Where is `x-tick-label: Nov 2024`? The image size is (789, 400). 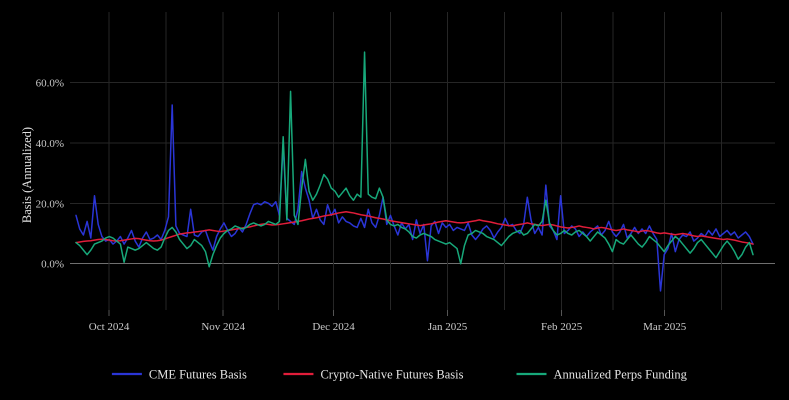
x-tick-label: Nov 2024 is located at coordinates (223, 327).